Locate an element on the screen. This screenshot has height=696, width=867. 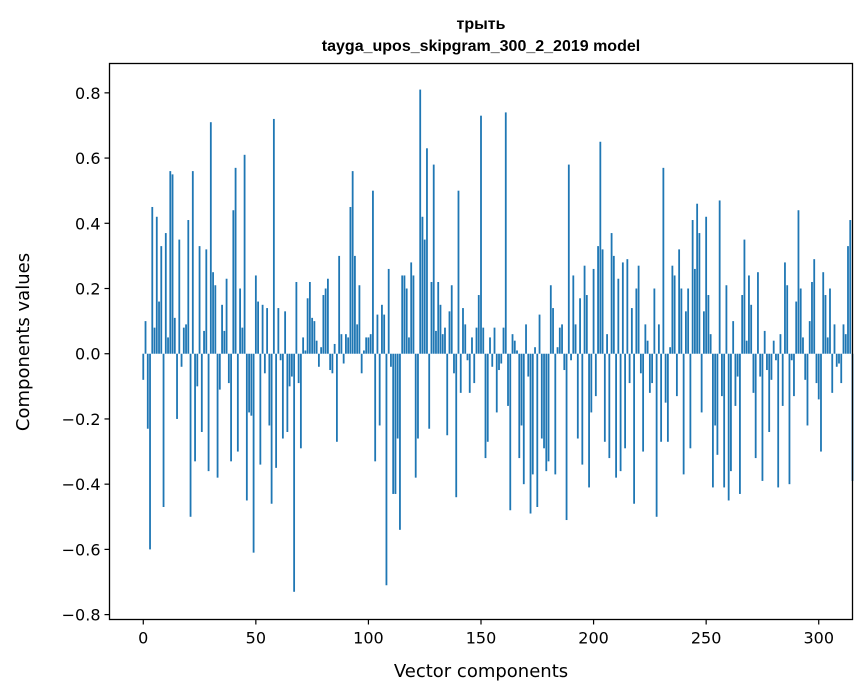
chart-subtitle: tayga_upos_skipgram_300_2_2019 model is located at coordinates (481, 46).